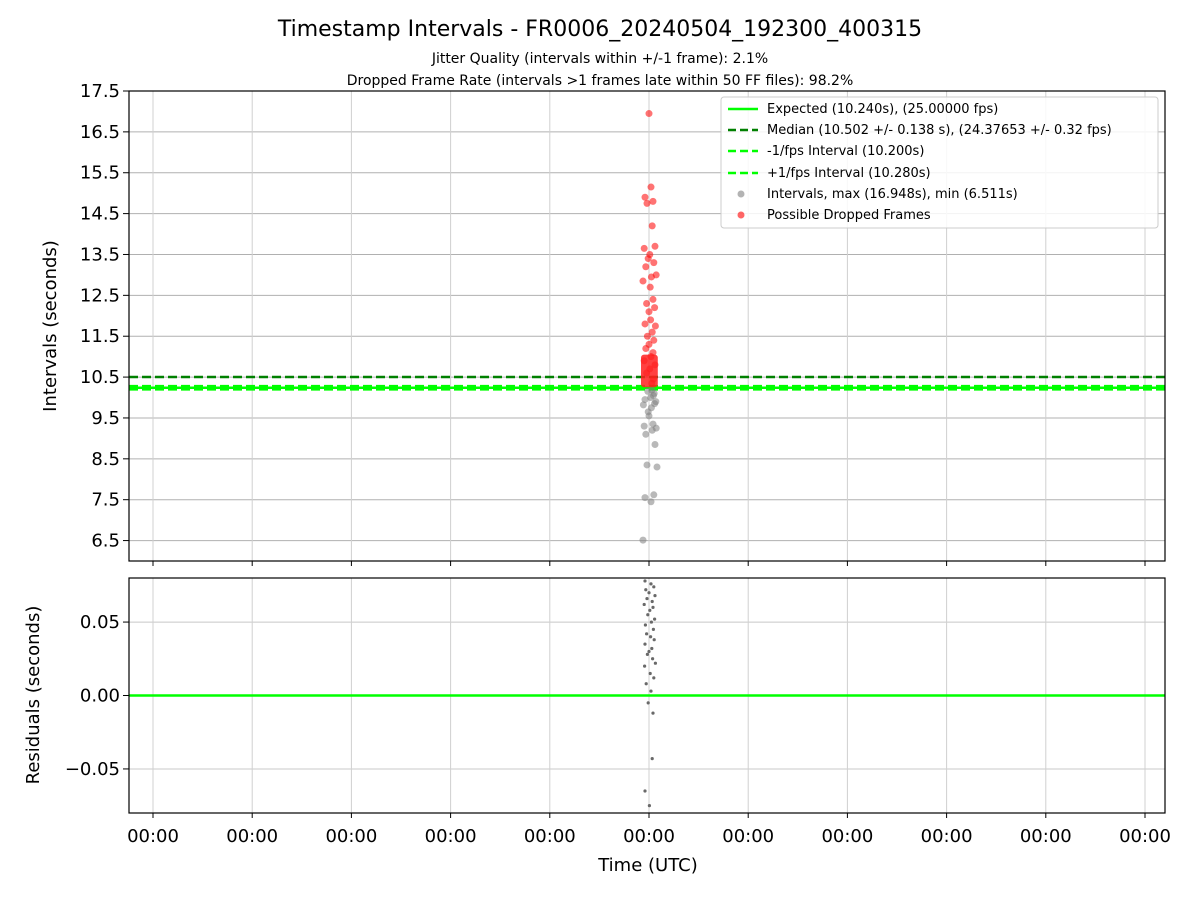 This screenshot has height=900, width=1200. I want to click on intervals-y-tick-label: 8.5, so click(105, 459).